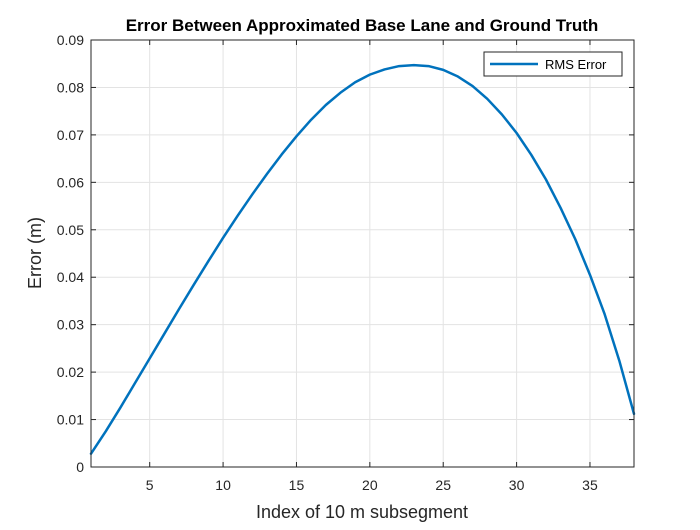 Image resolution: width=700 pixels, height=530 pixels. Describe the element at coordinates (150, 485) in the screenshot. I see `x-tick-label: 5` at that location.